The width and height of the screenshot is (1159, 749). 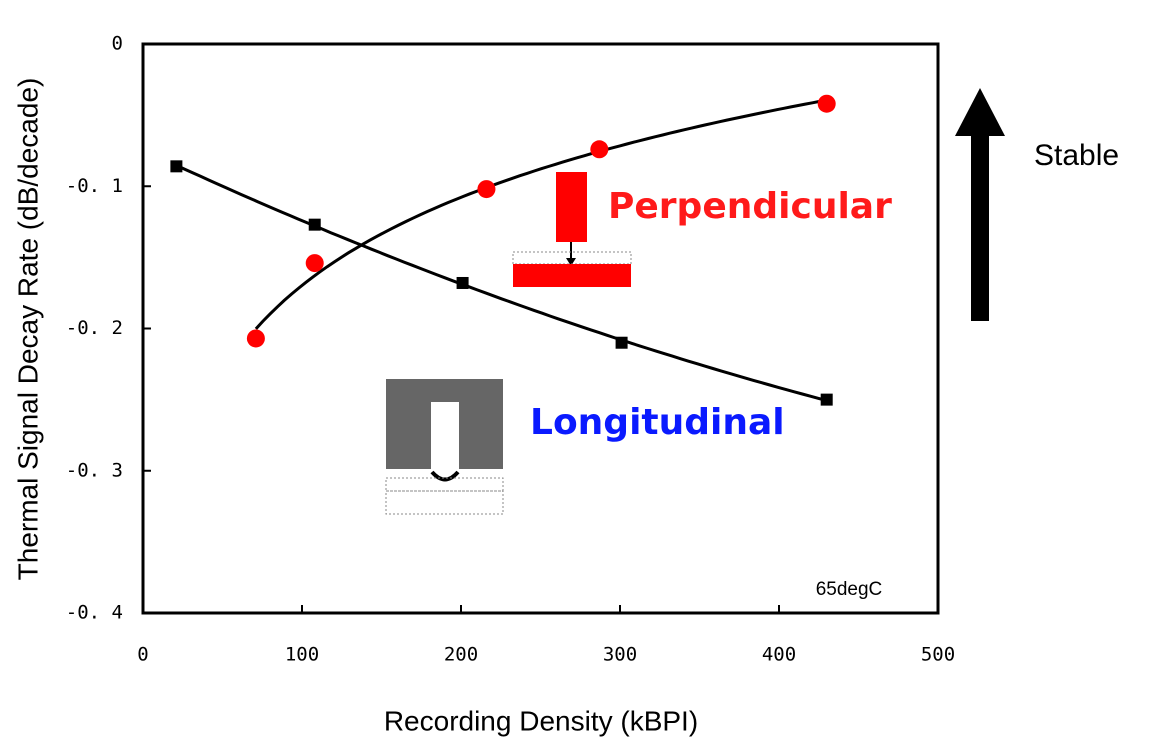 I want to click on x-tick-label: 400, so click(x=779, y=655).